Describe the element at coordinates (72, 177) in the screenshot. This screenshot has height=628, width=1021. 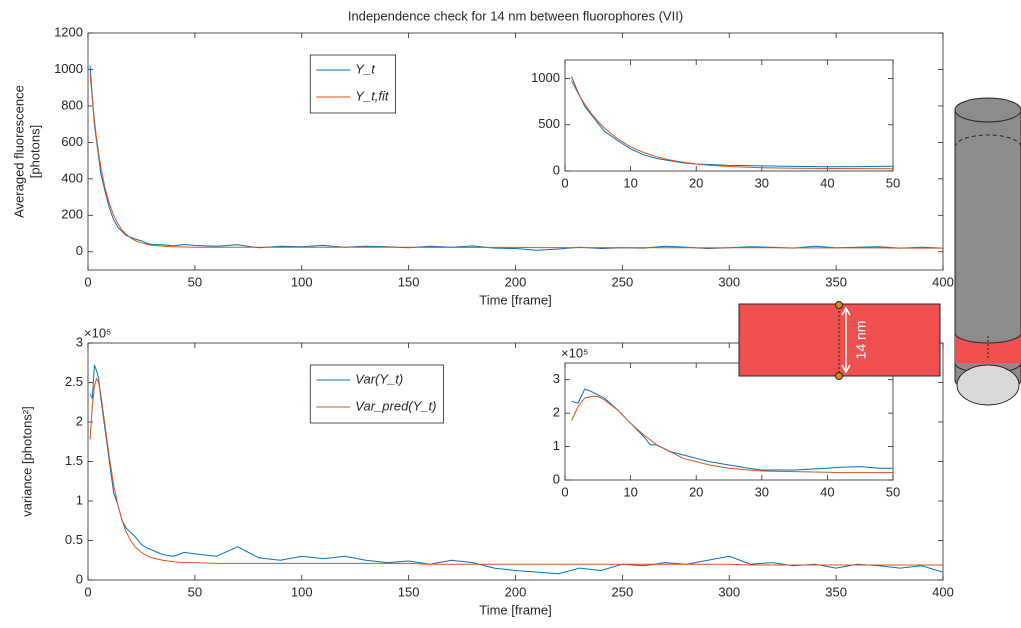
I see `y-tick-label: 400` at that location.